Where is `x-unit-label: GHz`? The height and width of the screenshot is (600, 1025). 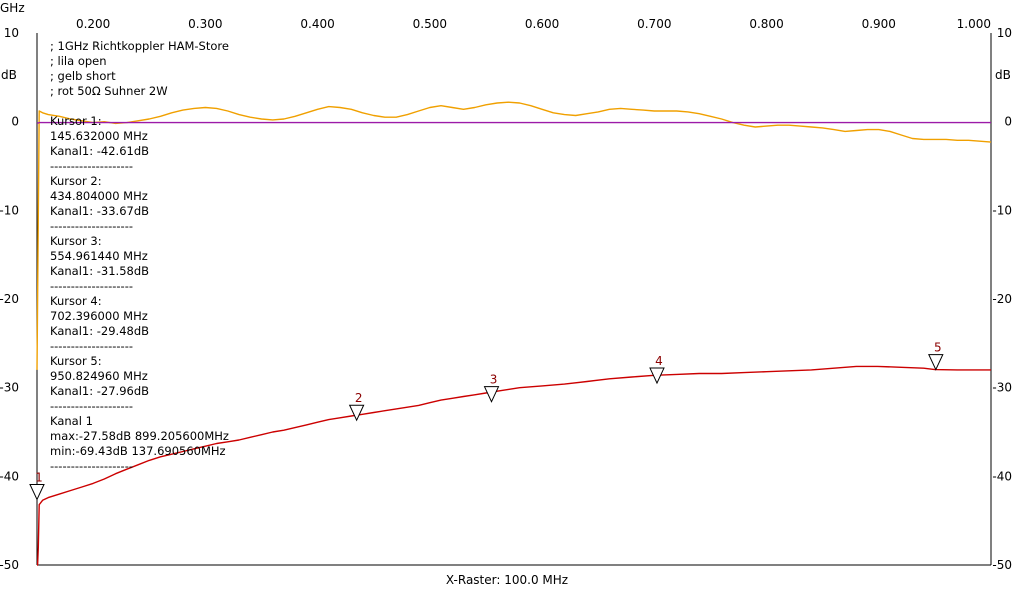 x-unit-label: GHz is located at coordinates (12, 8).